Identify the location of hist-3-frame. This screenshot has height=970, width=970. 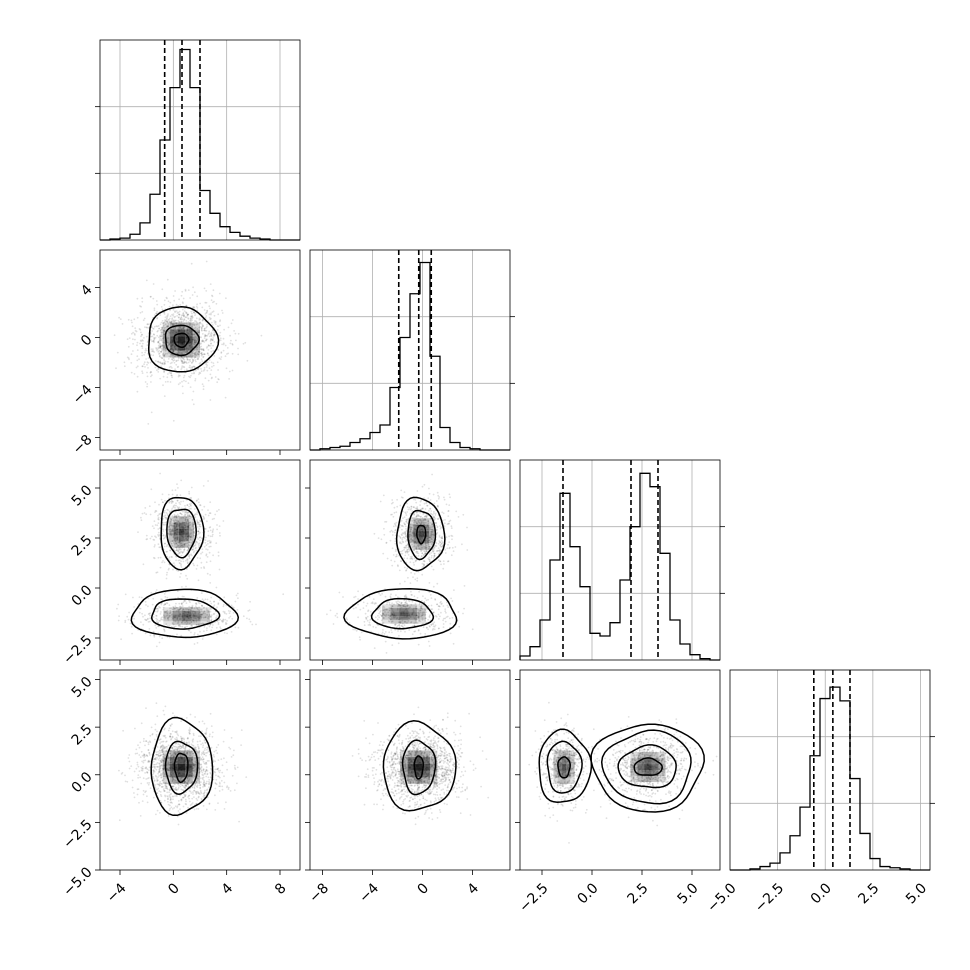
(830, 770).